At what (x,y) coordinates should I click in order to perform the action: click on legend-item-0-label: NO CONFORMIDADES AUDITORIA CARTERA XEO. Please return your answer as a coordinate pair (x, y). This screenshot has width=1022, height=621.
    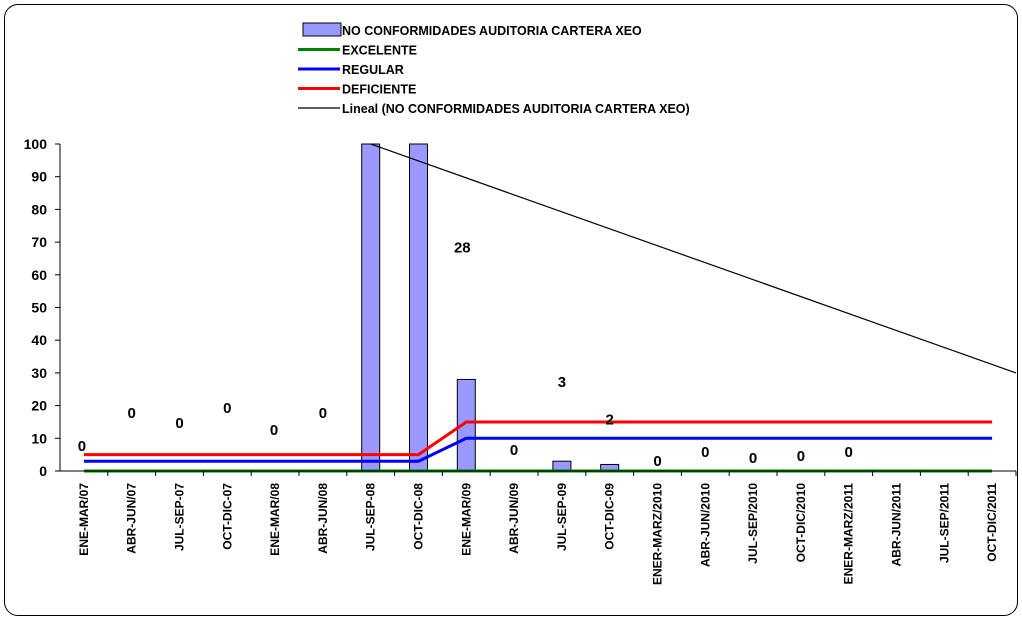
    Looking at the image, I should click on (492, 31).